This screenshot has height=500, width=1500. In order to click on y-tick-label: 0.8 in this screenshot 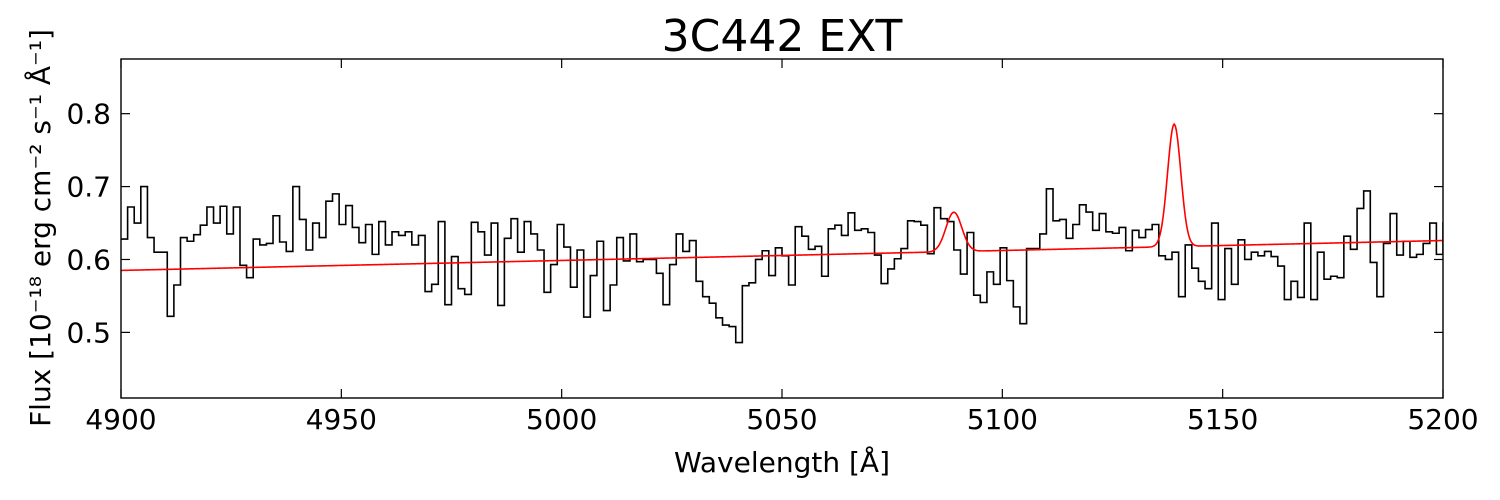, I will do `click(88, 114)`.